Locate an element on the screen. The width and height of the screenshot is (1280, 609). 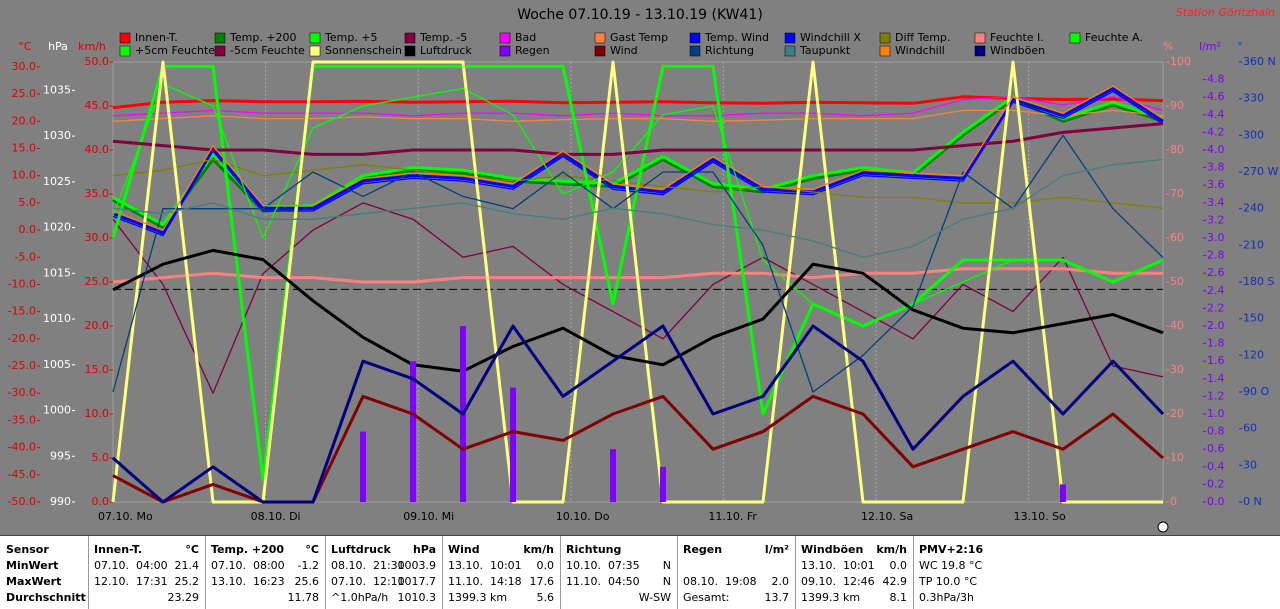
legend-label: Temp. +5 is located at coordinates (351, 37).